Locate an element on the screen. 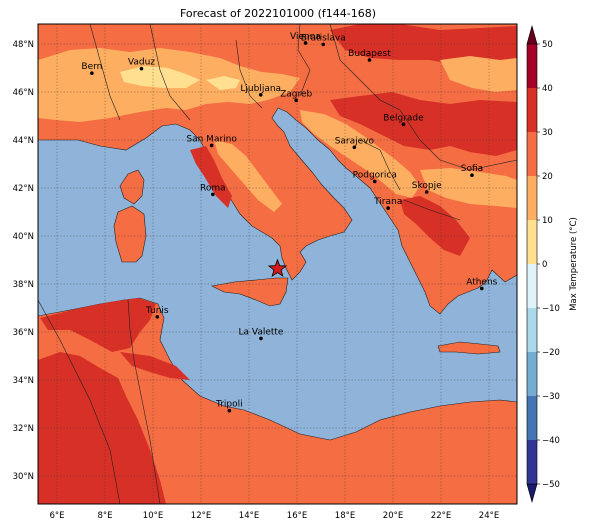  region-cool-alps-east is located at coordinates (223, 83).